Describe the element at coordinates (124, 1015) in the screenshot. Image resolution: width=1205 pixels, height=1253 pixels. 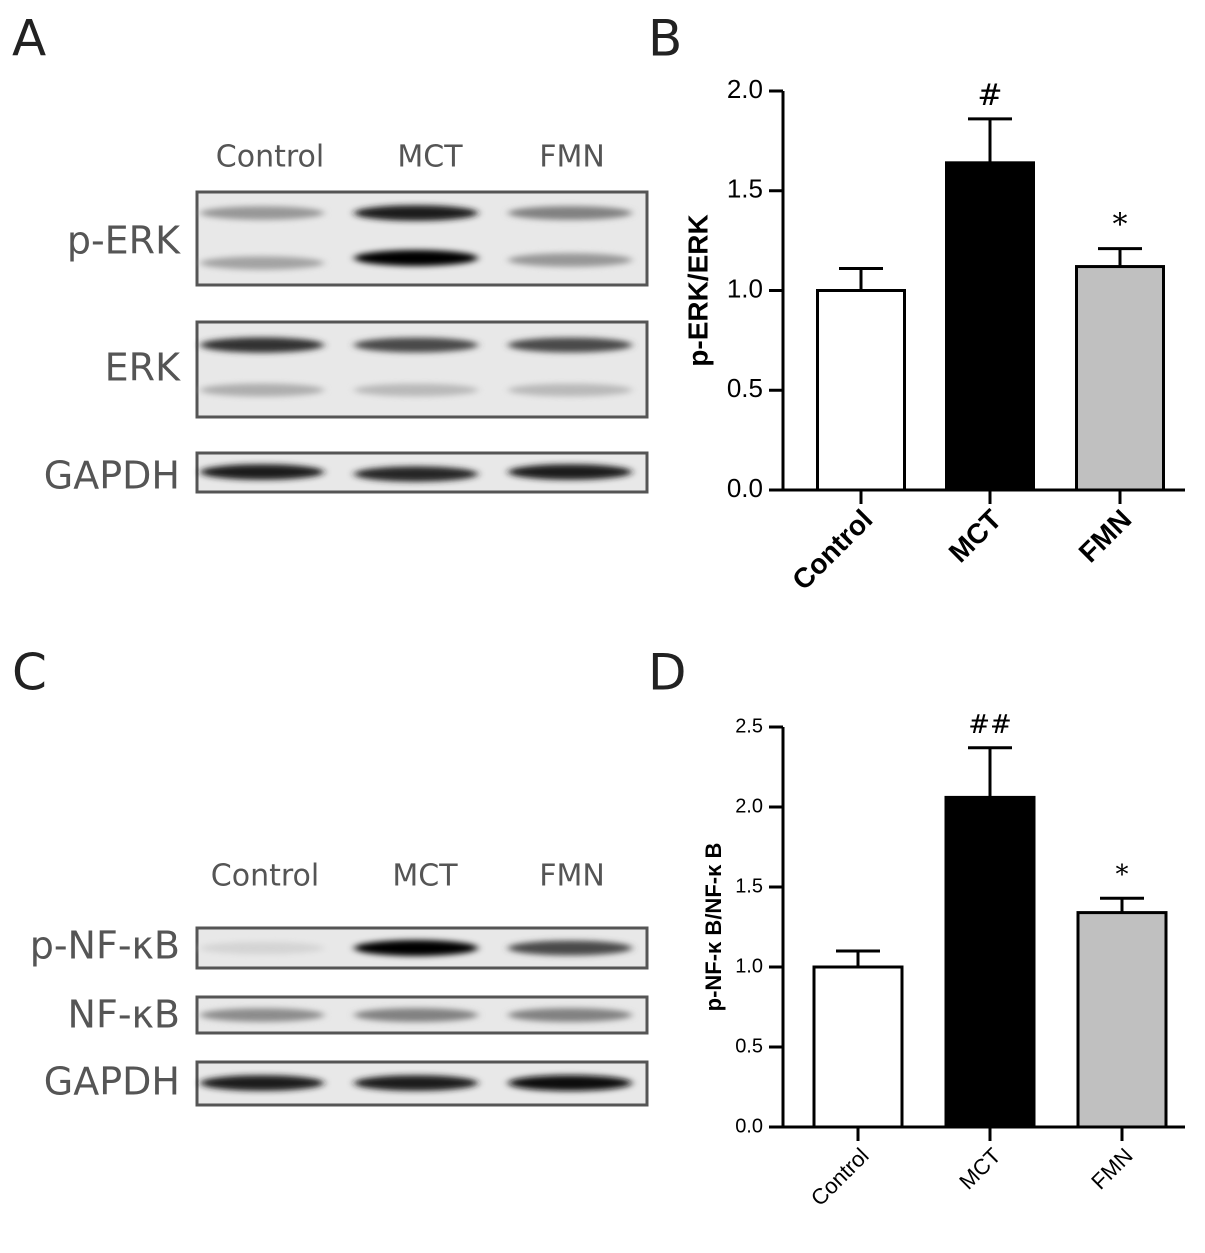
I see `row-label: NF-κB` at that location.